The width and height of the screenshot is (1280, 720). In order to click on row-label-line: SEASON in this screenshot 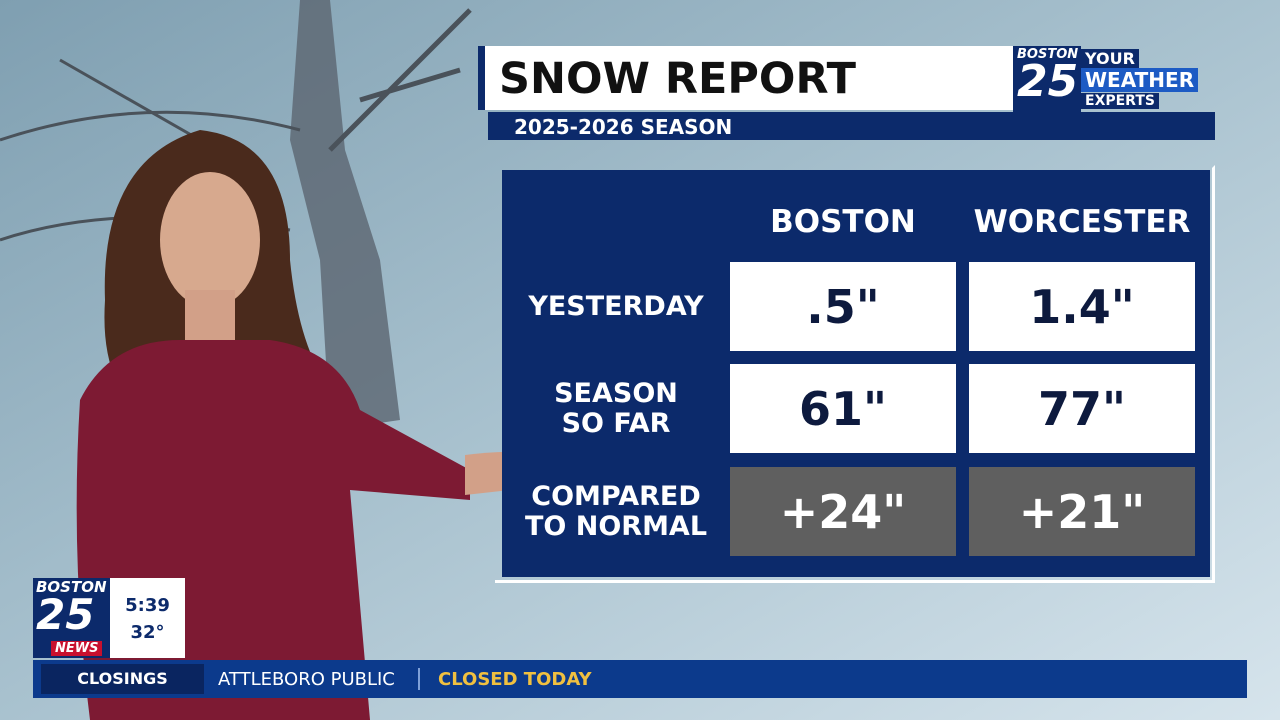, I will do `click(616, 393)`.